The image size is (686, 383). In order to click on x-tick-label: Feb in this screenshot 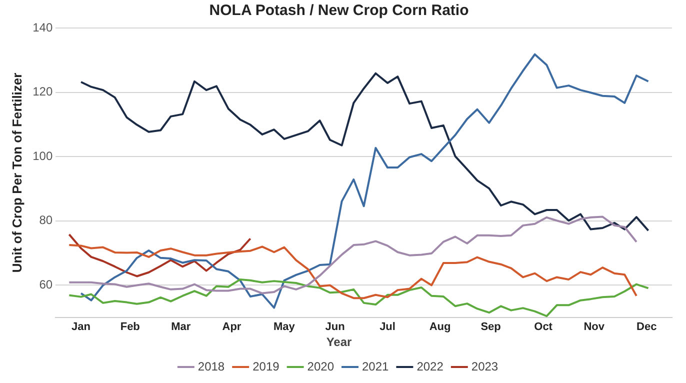, I will do `click(130, 327)`.